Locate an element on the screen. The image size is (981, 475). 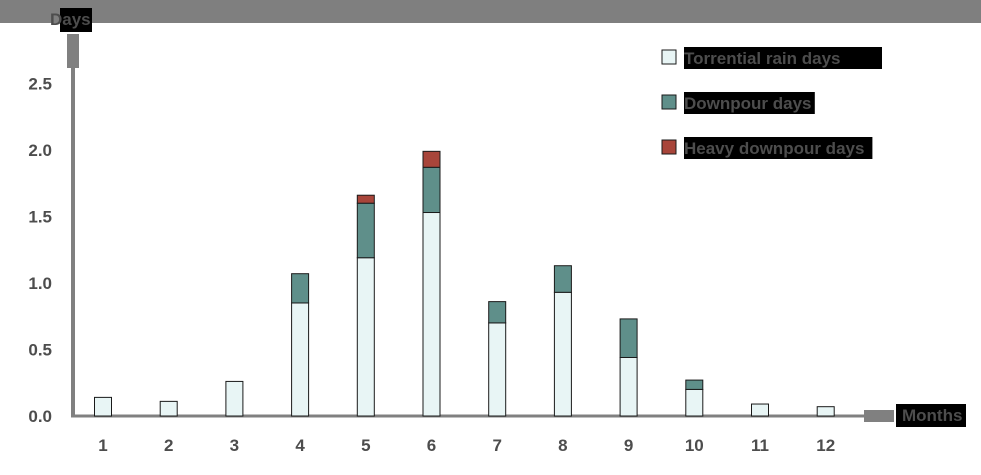
legend-label: Torrential rain days is located at coordinates (762, 58).